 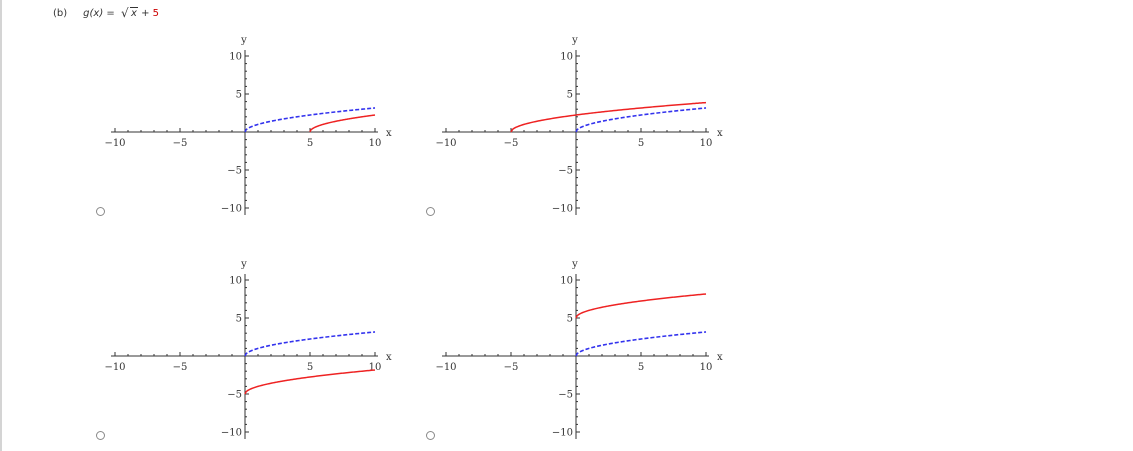 What do you see at coordinates (100, 13) in the screenshot?
I see `function-prefix: g(x) =` at bounding box center [100, 13].